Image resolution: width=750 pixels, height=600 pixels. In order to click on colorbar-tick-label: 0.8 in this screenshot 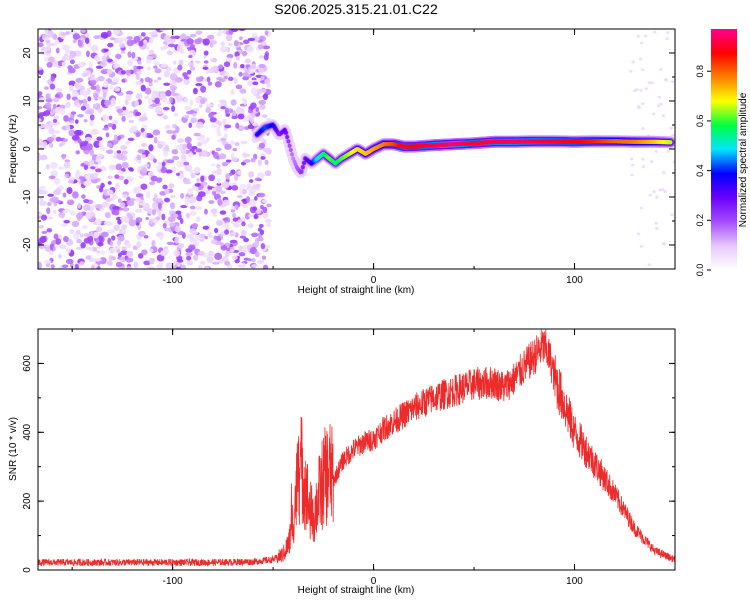, I will do `click(700, 71)`.